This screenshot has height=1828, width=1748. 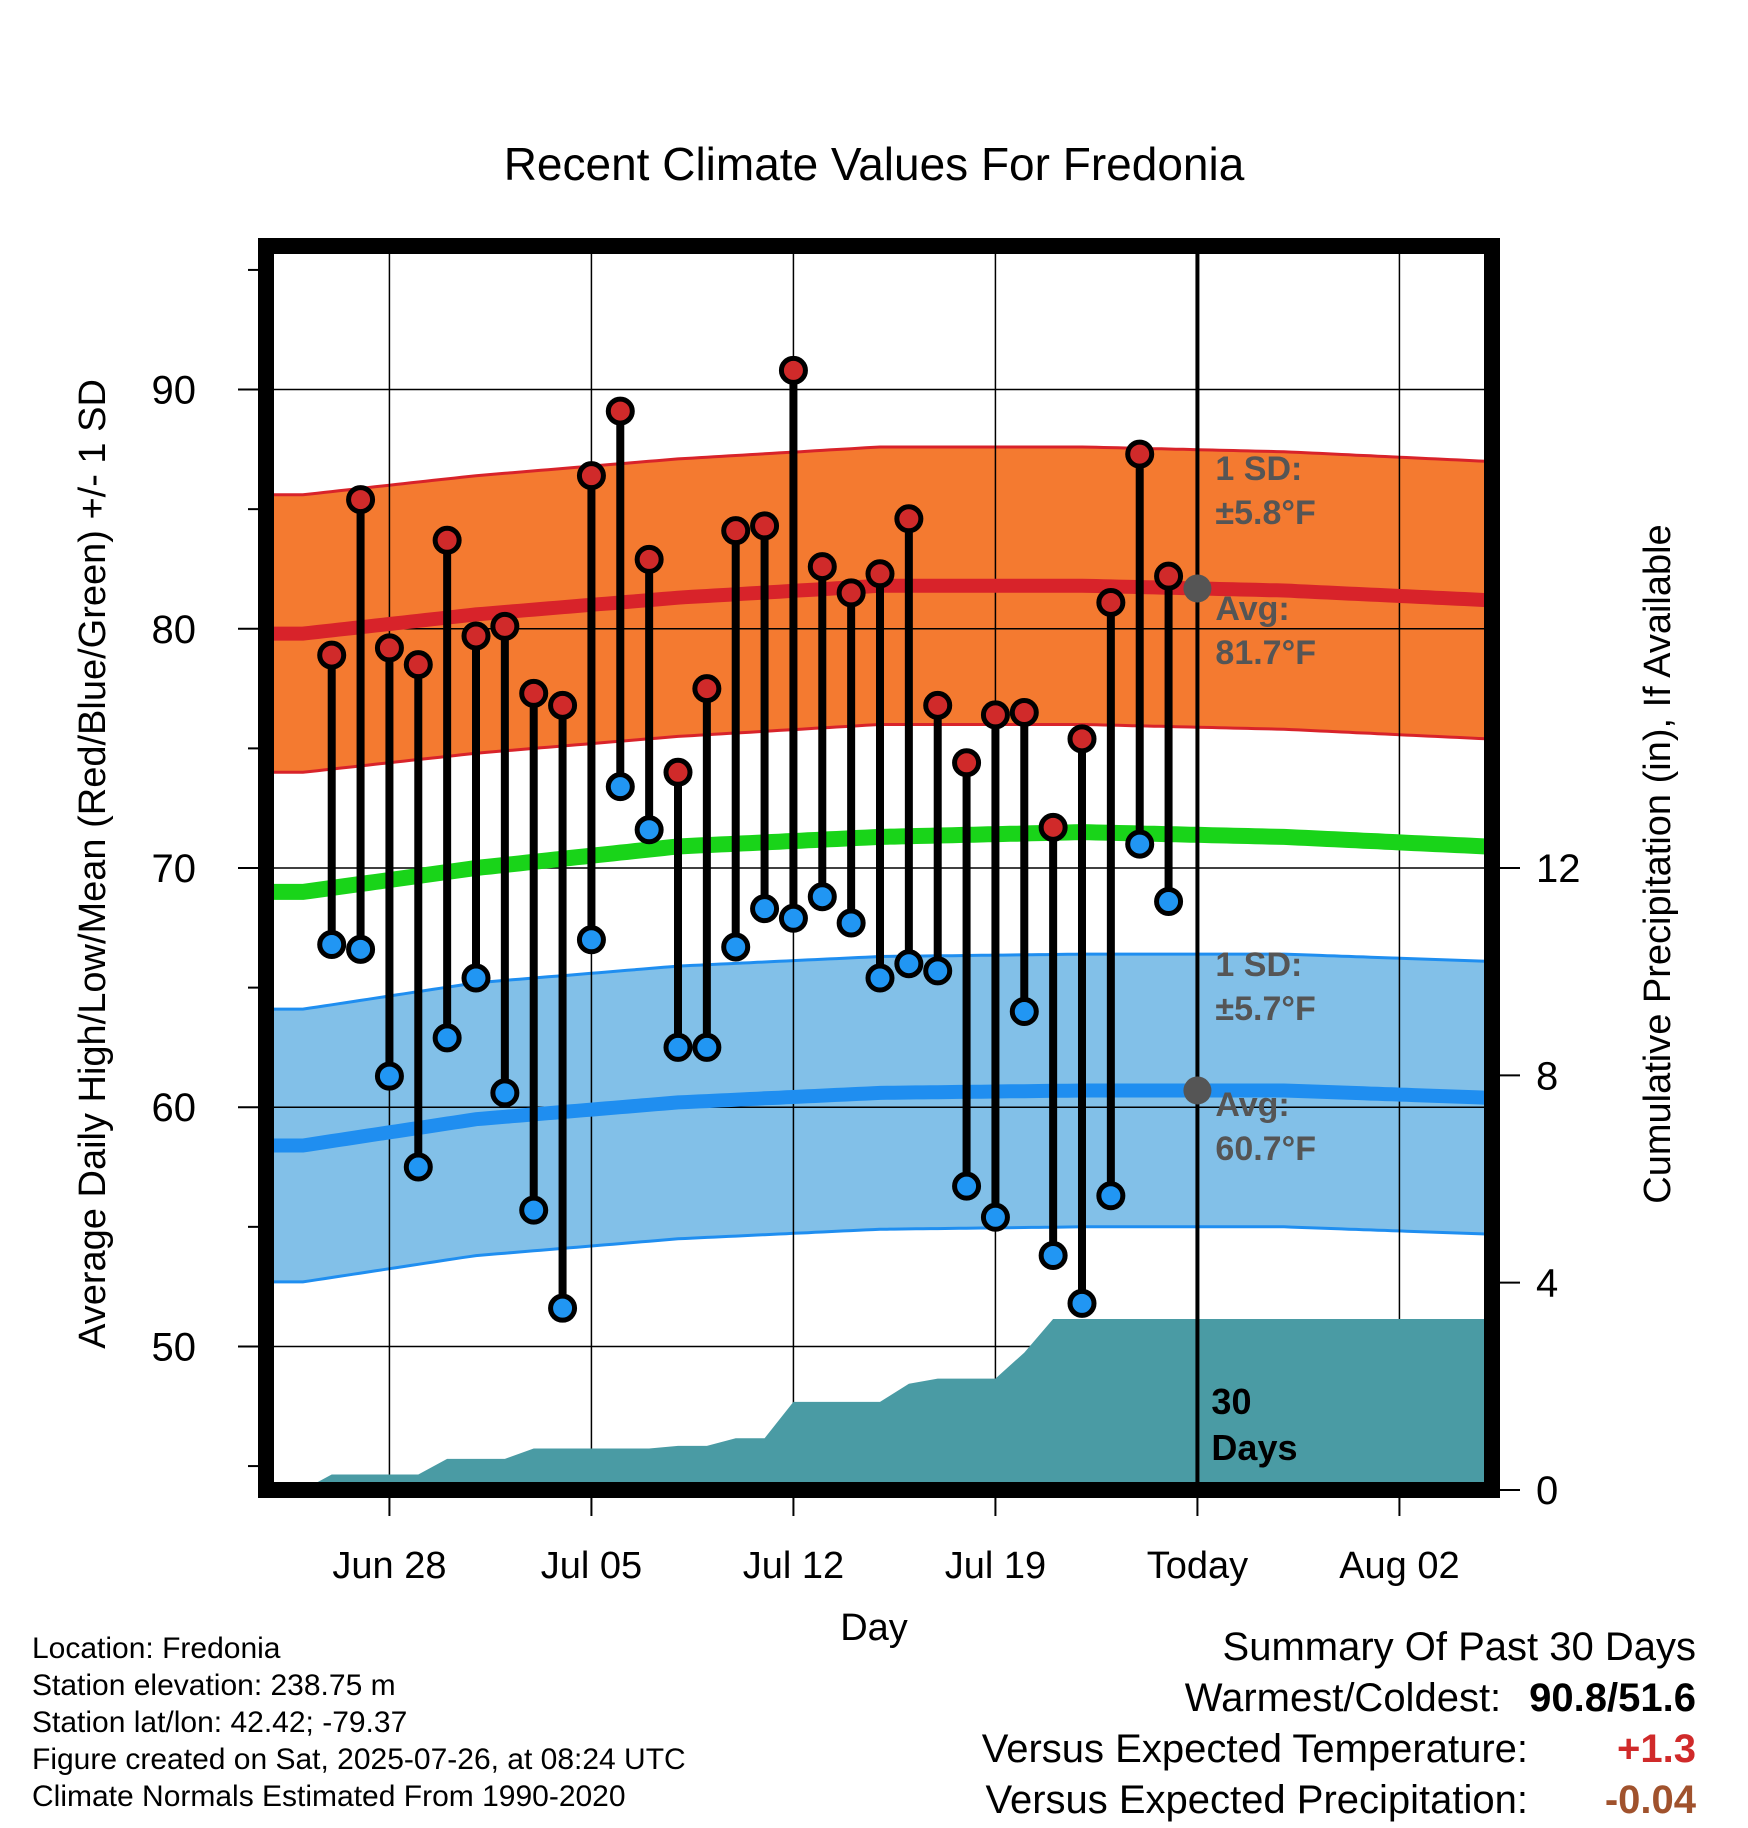 I want to click on high-sd-label: 1 SD:, so click(x=1258, y=469).